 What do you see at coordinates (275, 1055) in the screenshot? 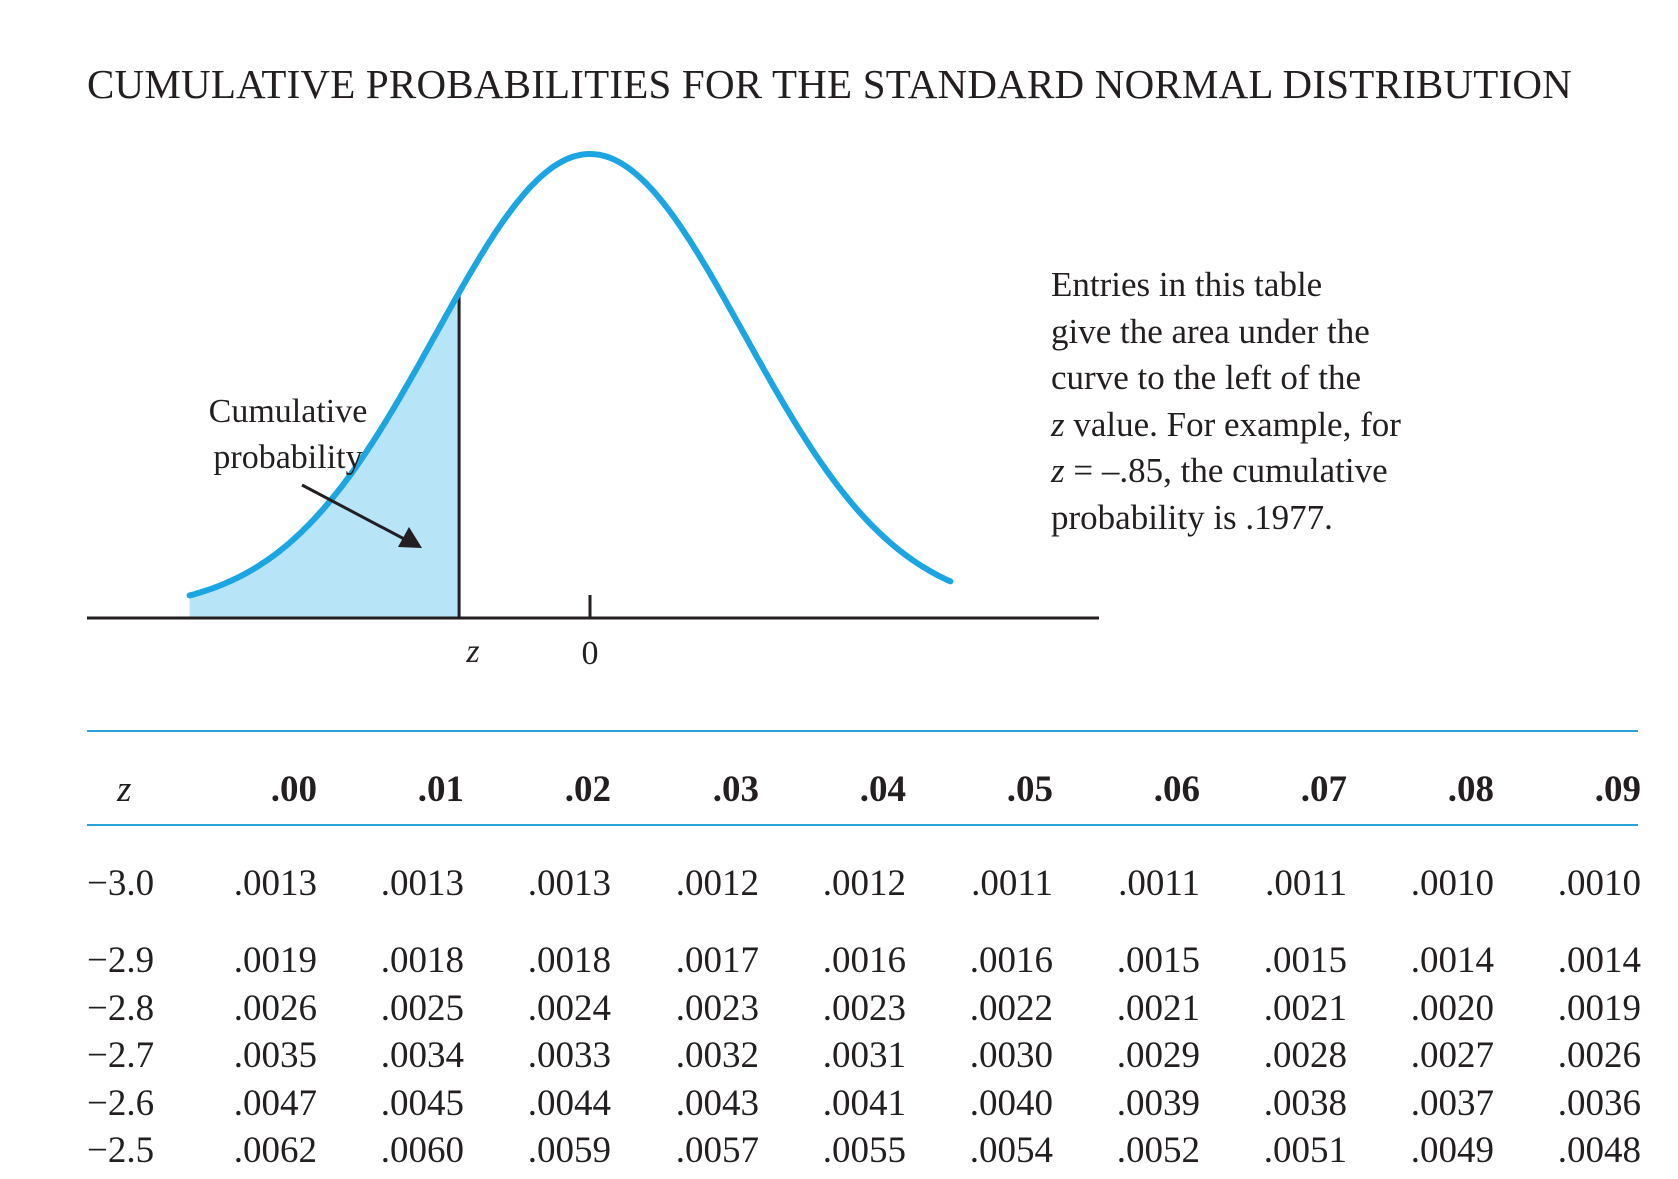
I see `probability-cell: .0035` at bounding box center [275, 1055].